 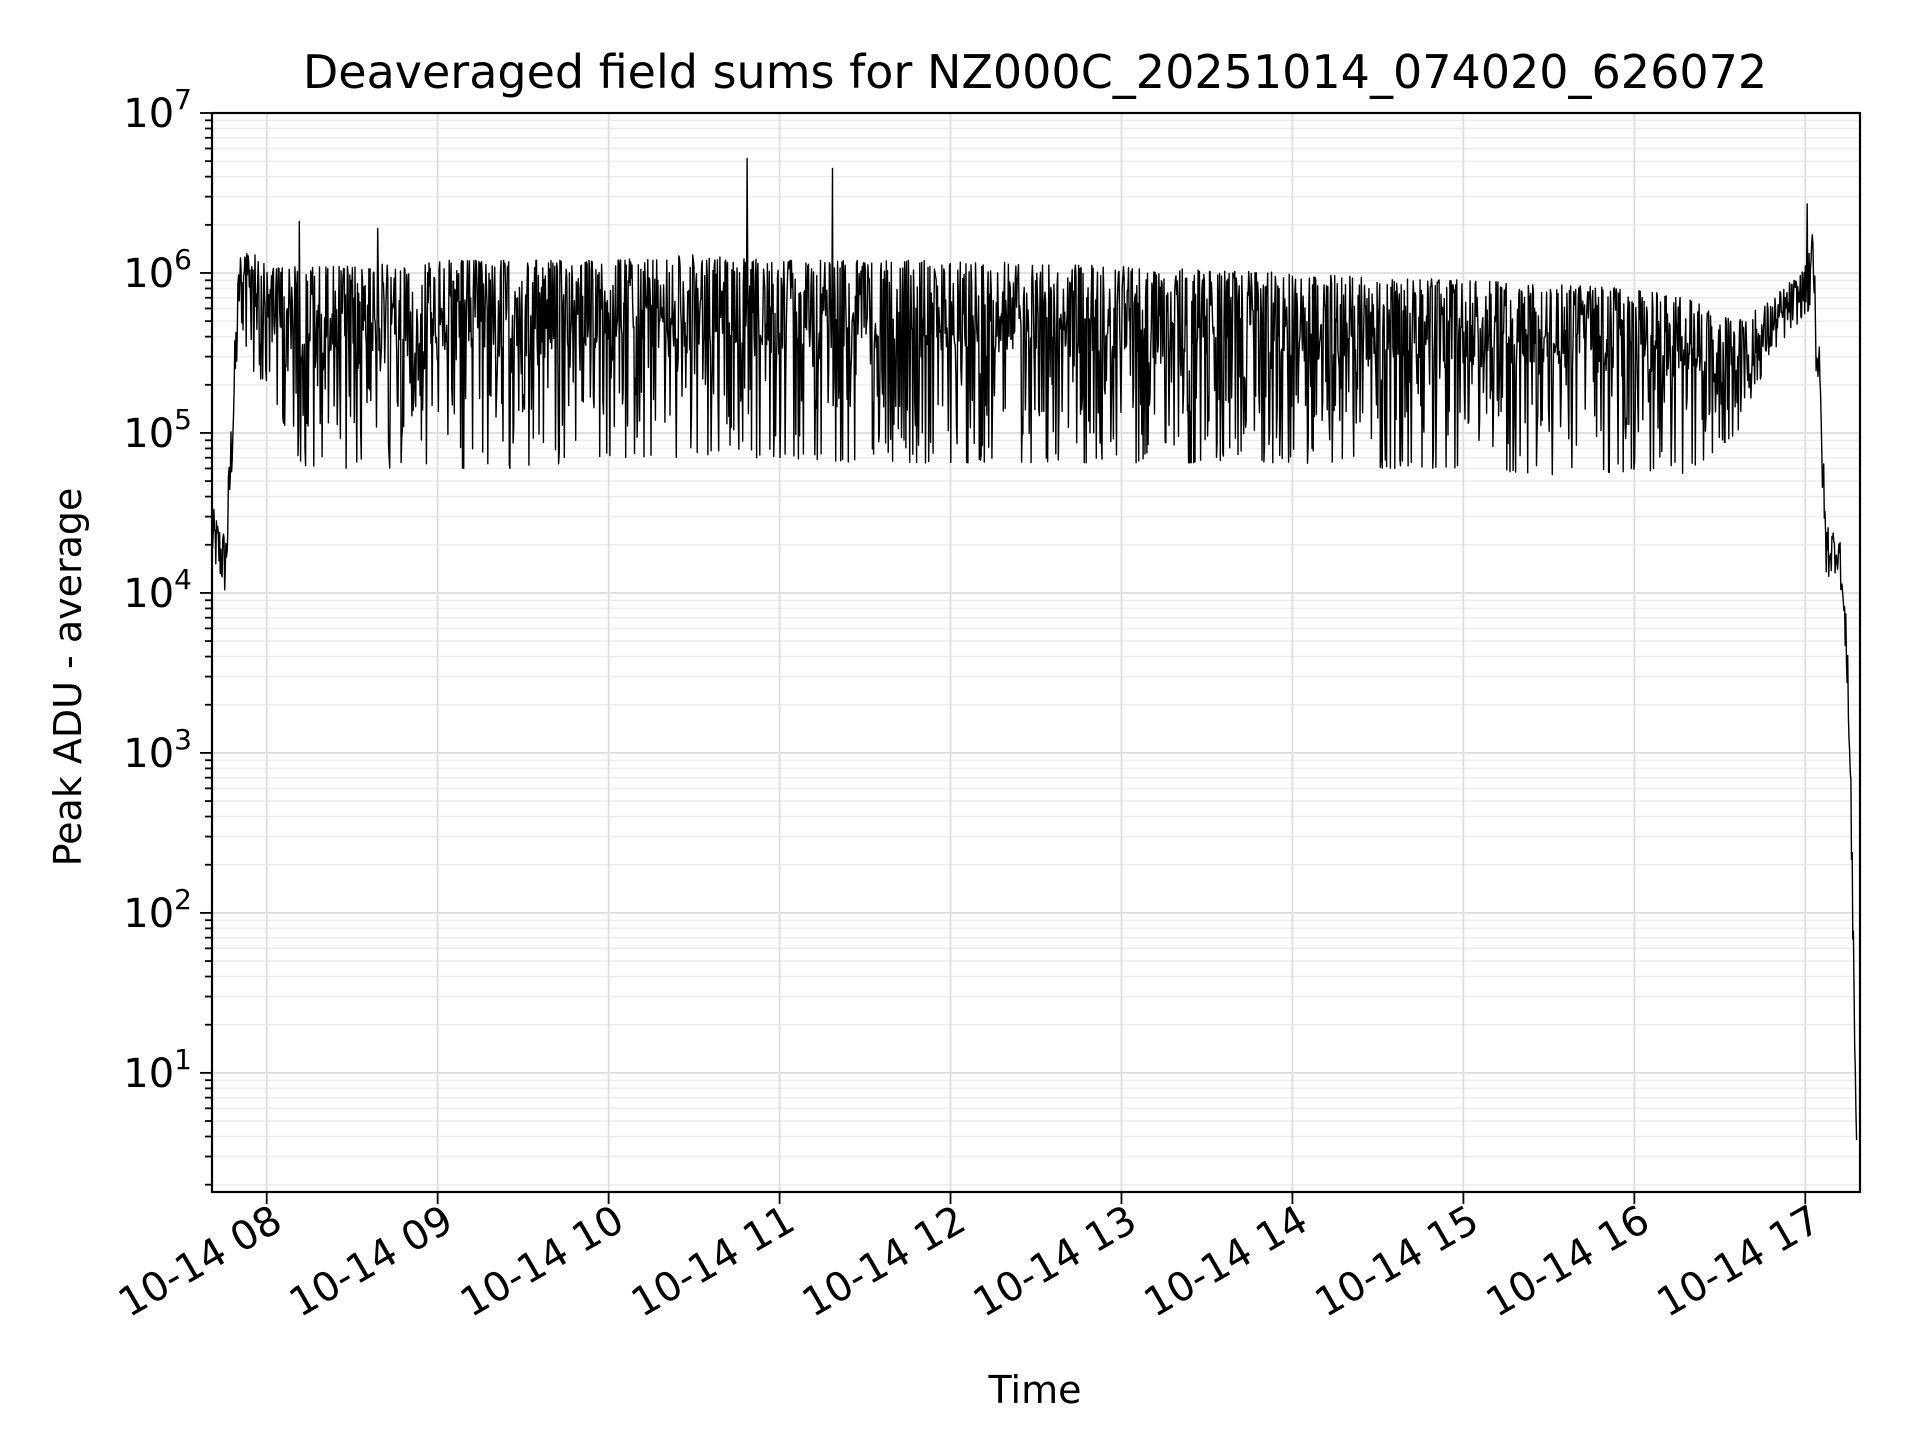 What do you see at coordinates (157, 910) in the screenshot?
I see `y-tick-label: 10²` at bounding box center [157, 910].